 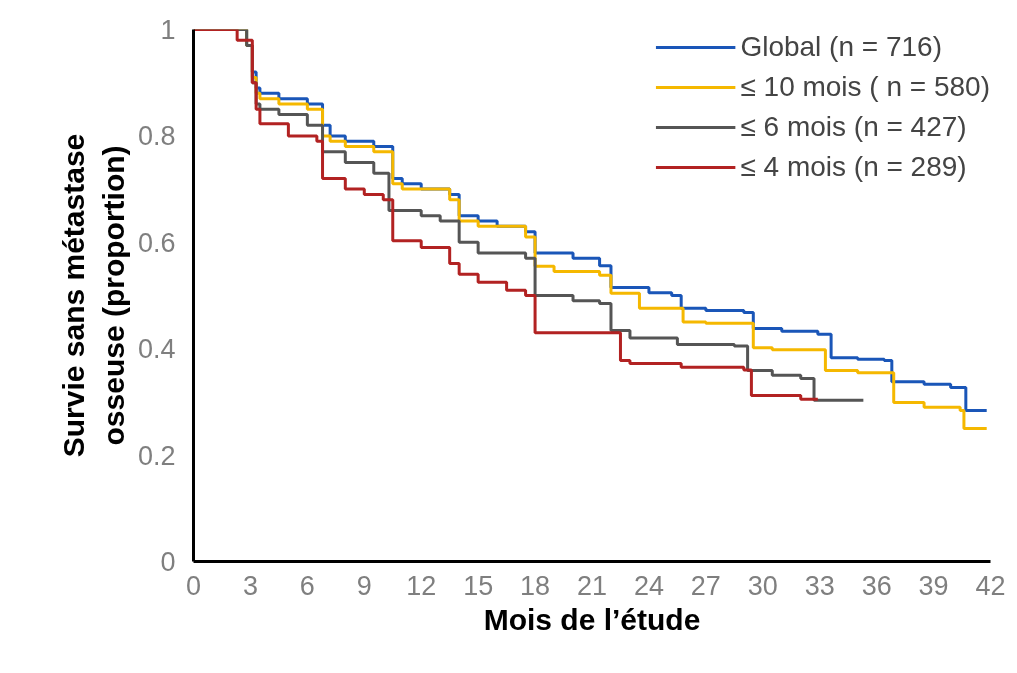 I want to click on x-tick-label: 18, so click(x=535, y=585).